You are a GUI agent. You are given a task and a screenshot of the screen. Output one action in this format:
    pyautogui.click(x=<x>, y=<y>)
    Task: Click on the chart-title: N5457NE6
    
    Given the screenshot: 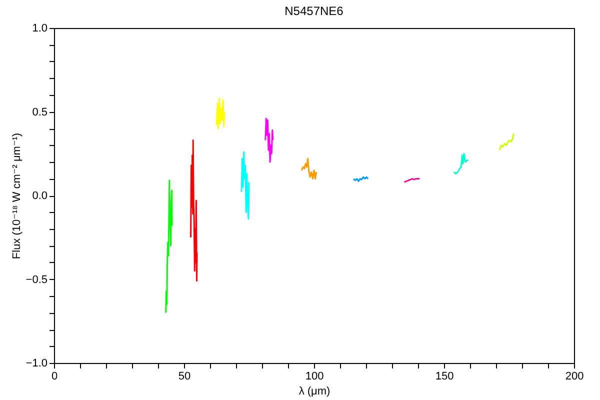 What is the action you would take?
    pyautogui.click(x=314, y=11)
    